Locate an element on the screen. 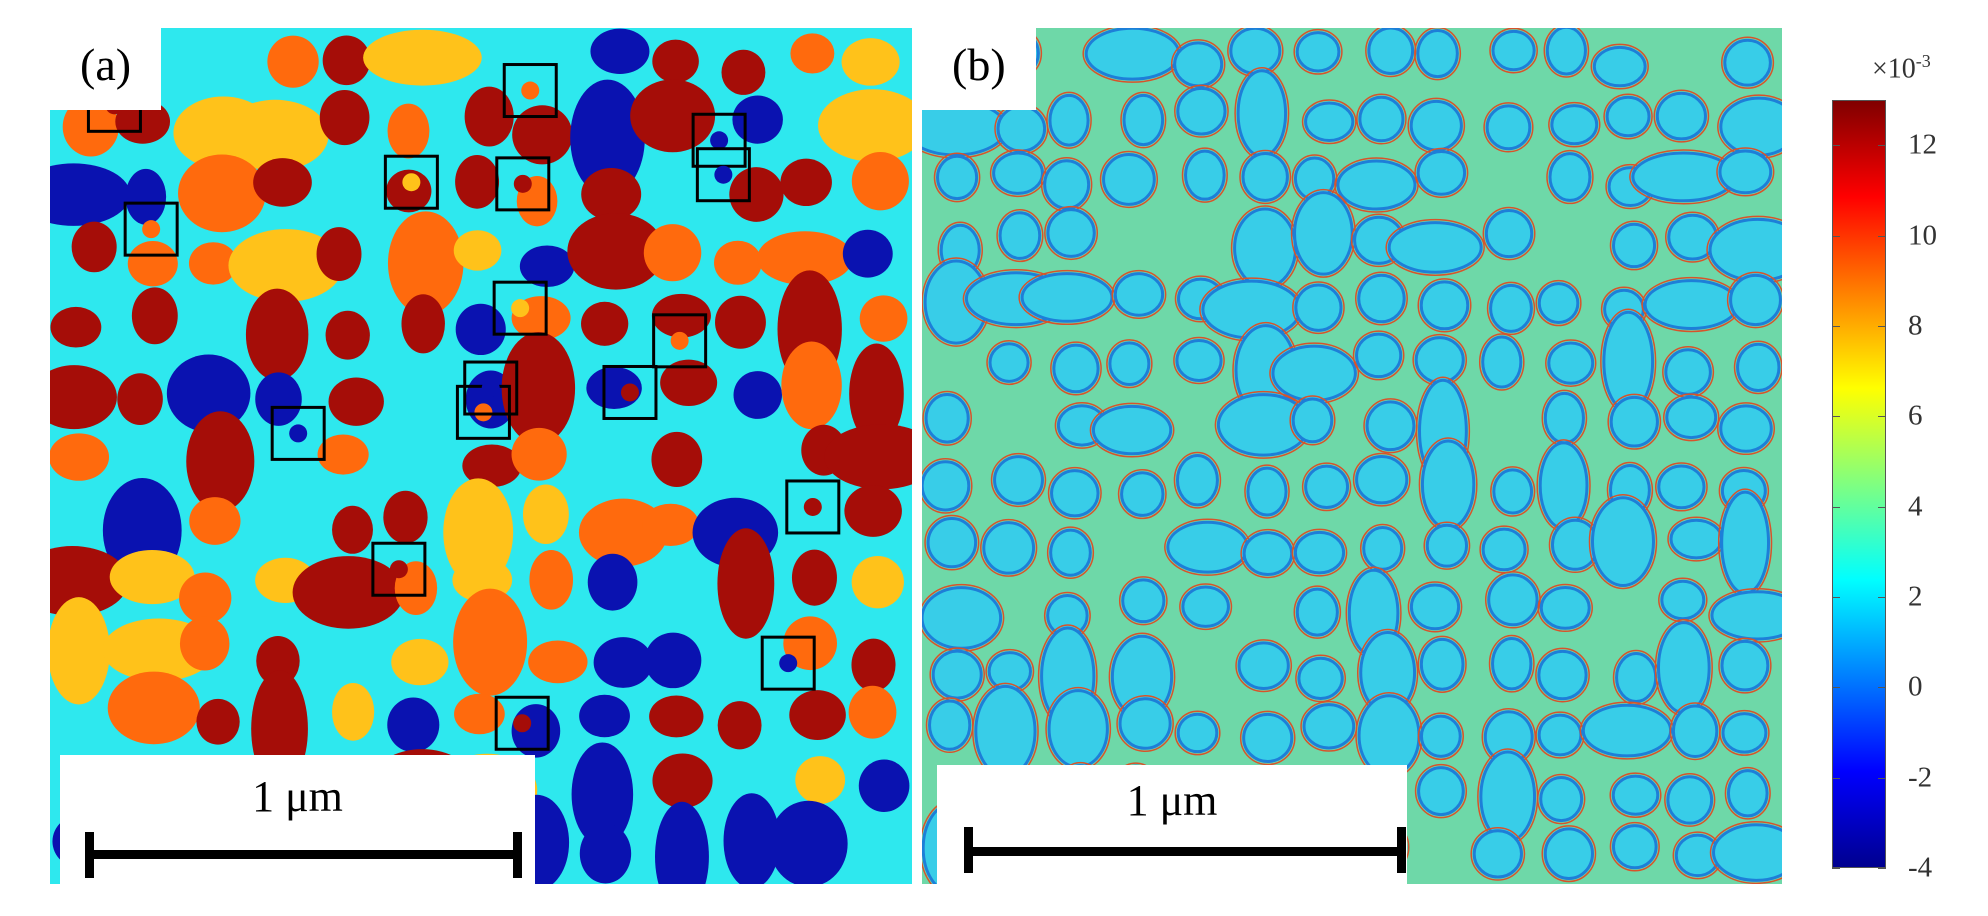 The image size is (1988, 916). colorbar-tick-label: 6 is located at coordinates (1915, 415).